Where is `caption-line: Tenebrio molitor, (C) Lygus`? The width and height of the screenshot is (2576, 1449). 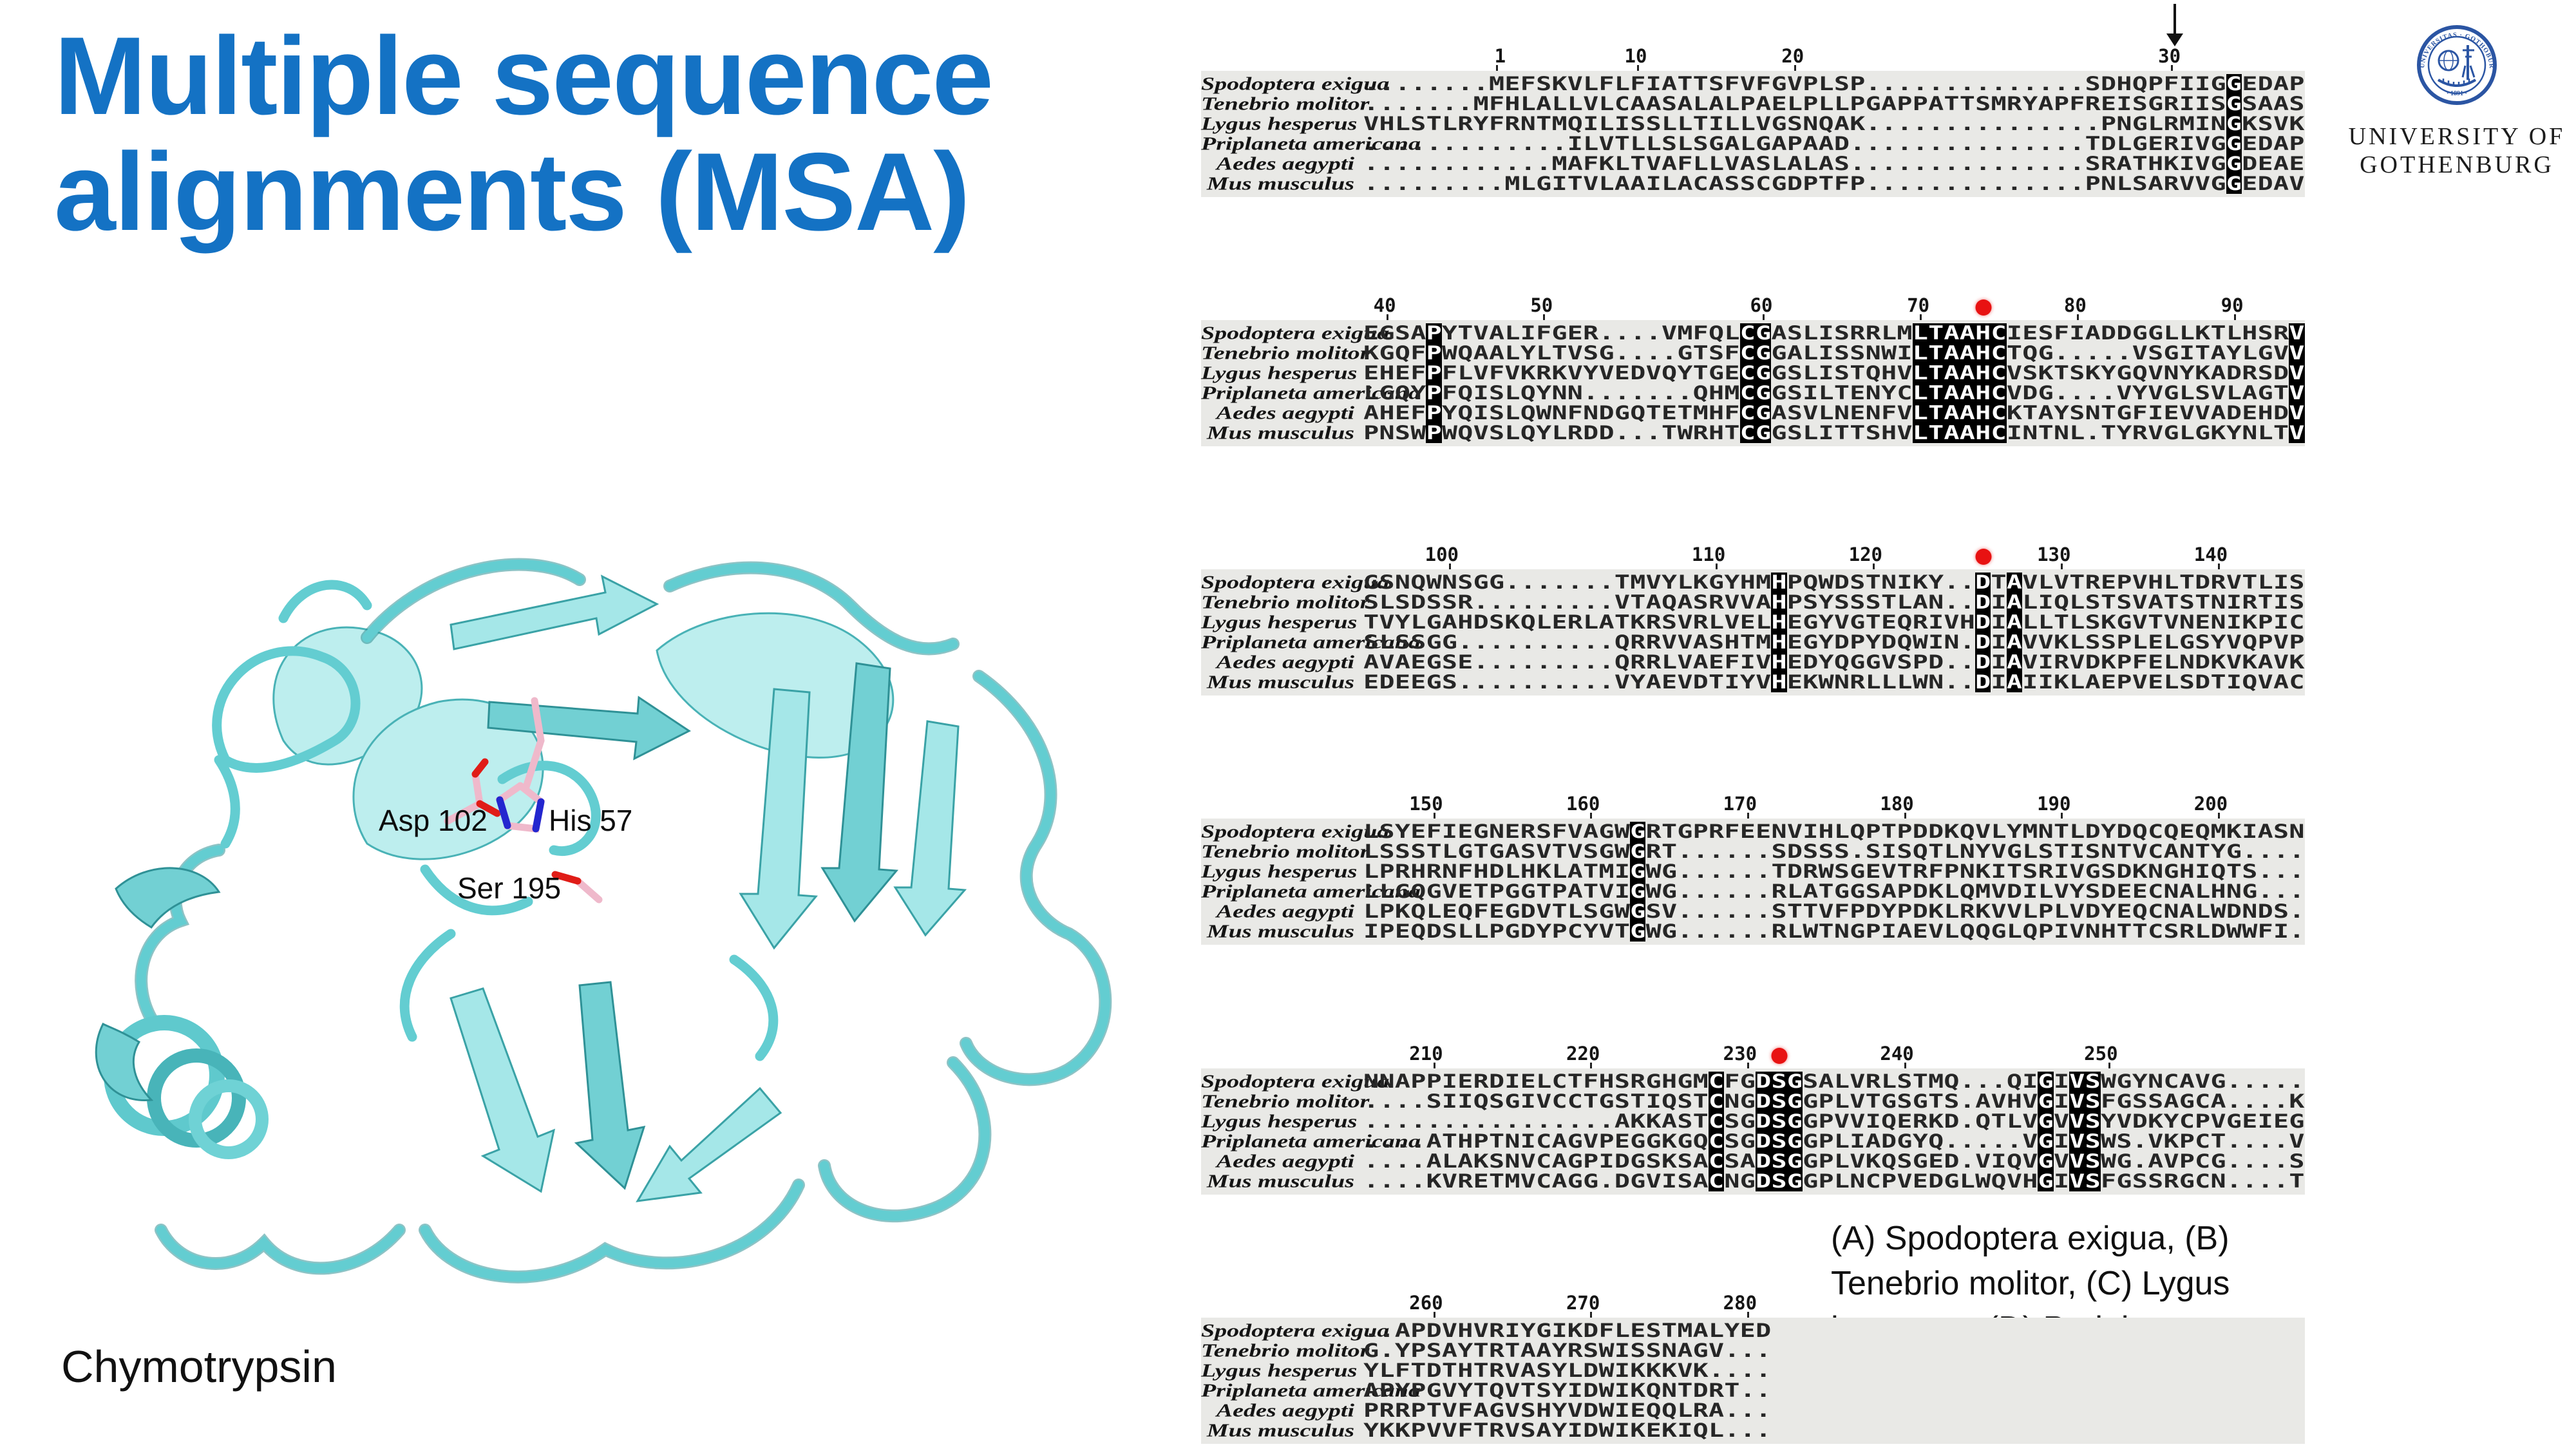 caption-line: Tenebrio molitor, (C) Lygus is located at coordinates (2030, 1284).